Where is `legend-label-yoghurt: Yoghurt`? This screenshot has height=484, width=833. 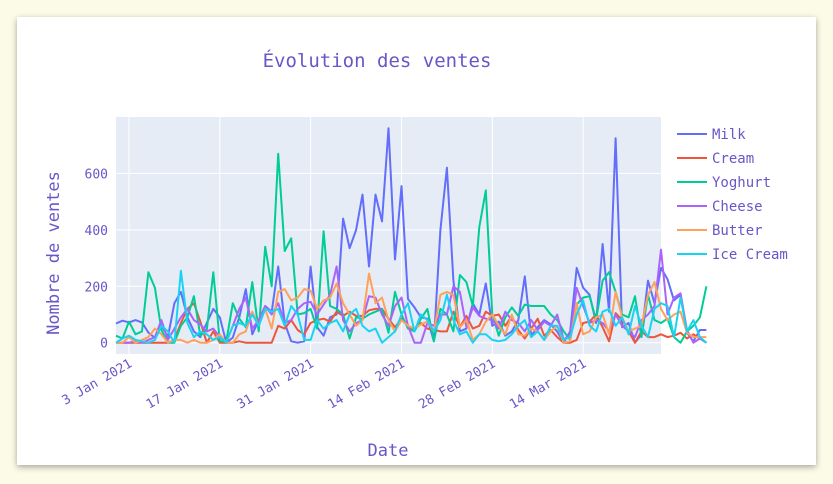 legend-label-yoghurt: Yoghurt is located at coordinates (741, 183).